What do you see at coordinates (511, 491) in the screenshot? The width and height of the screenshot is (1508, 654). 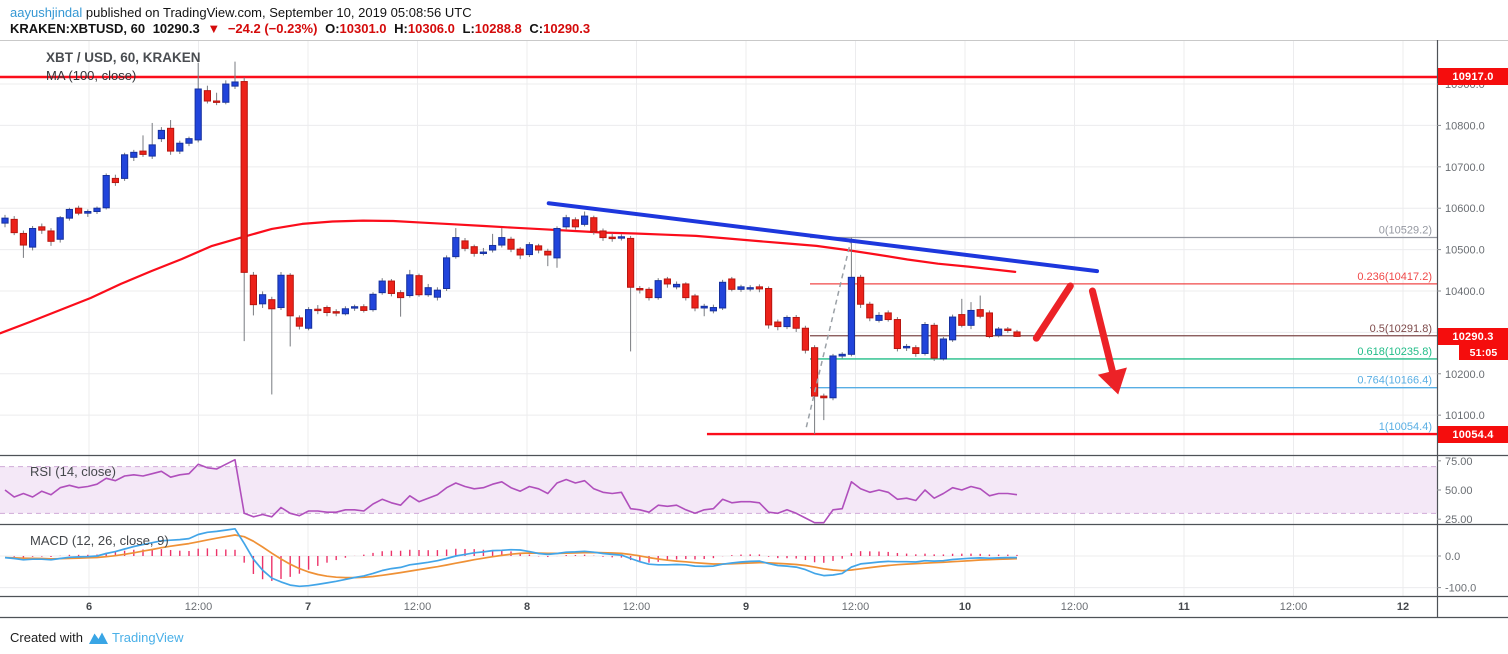 I see `rsi-line` at bounding box center [511, 491].